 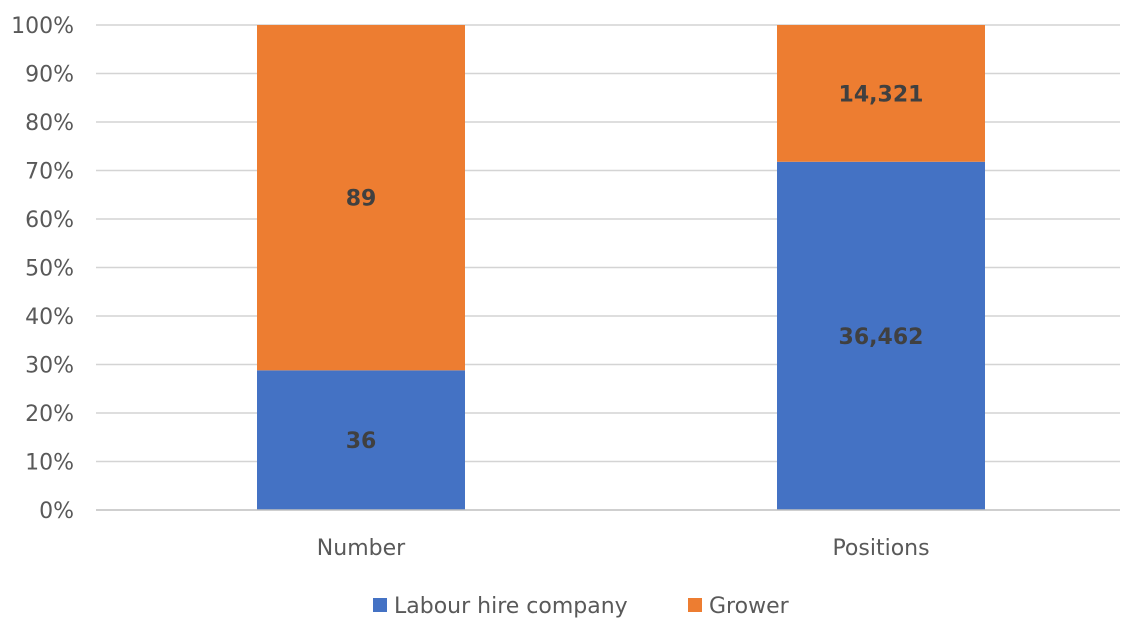 I want to click on y-tick-label: 10%, so click(x=49, y=463).